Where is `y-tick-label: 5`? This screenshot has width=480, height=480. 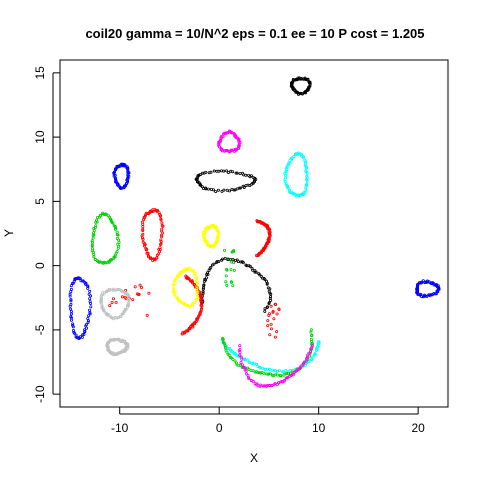
y-tick-label: 5 is located at coordinates (40, 201).